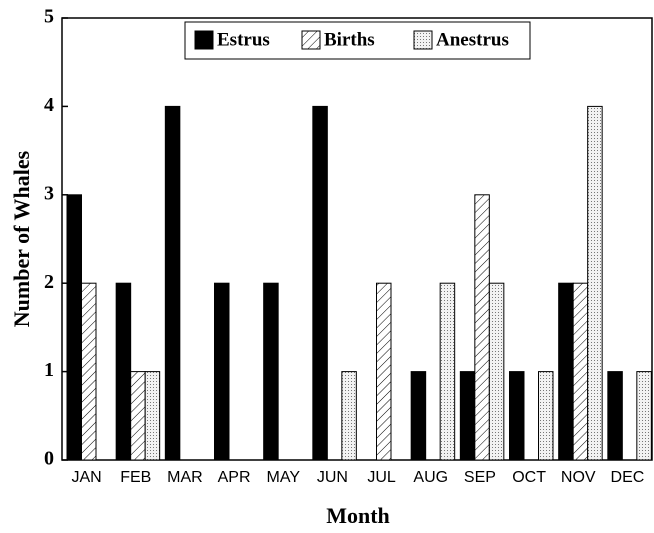 The height and width of the screenshot is (533, 654). What do you see at coordinates (480, 477) in the screenshot?
I see `x-tick-label: SEP` at bounding box center [480, 477].